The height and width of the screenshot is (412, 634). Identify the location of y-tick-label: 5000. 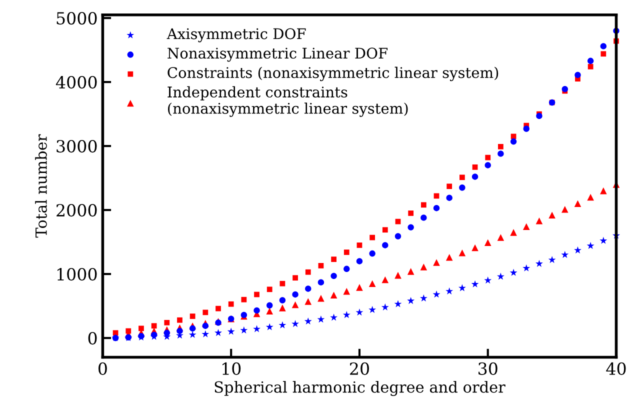
(76, 18).